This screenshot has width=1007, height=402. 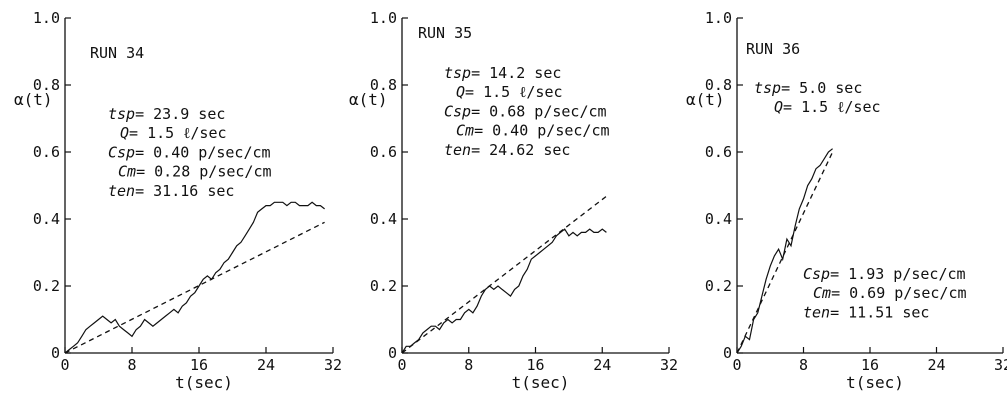 I want to click on param-ten: ten= 31.16 sec, so click(x=171, y=191).